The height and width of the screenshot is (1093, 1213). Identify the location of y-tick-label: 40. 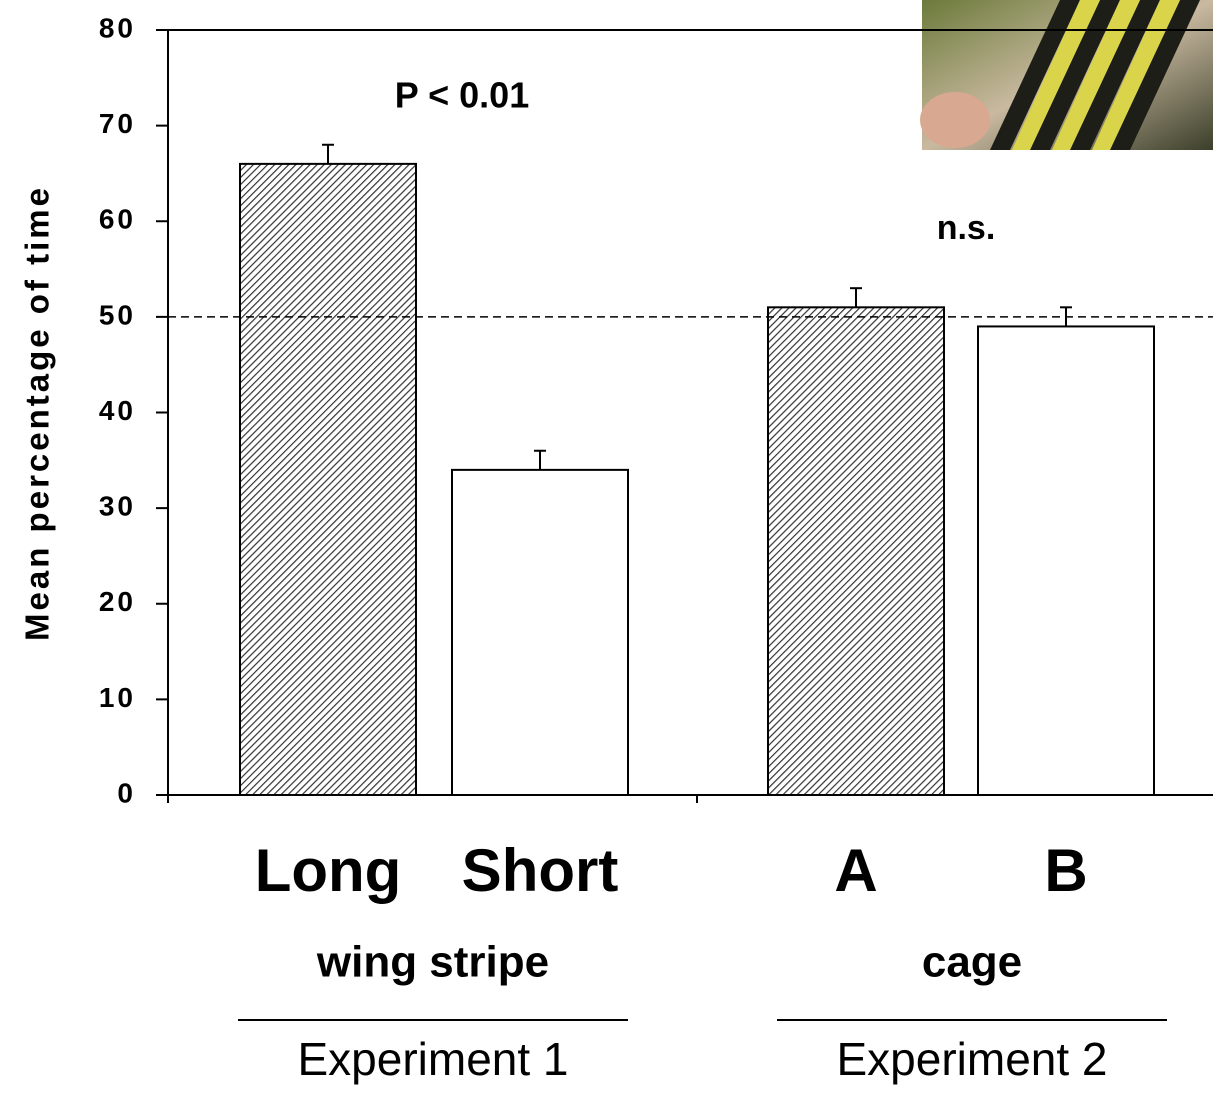
(117, 410).